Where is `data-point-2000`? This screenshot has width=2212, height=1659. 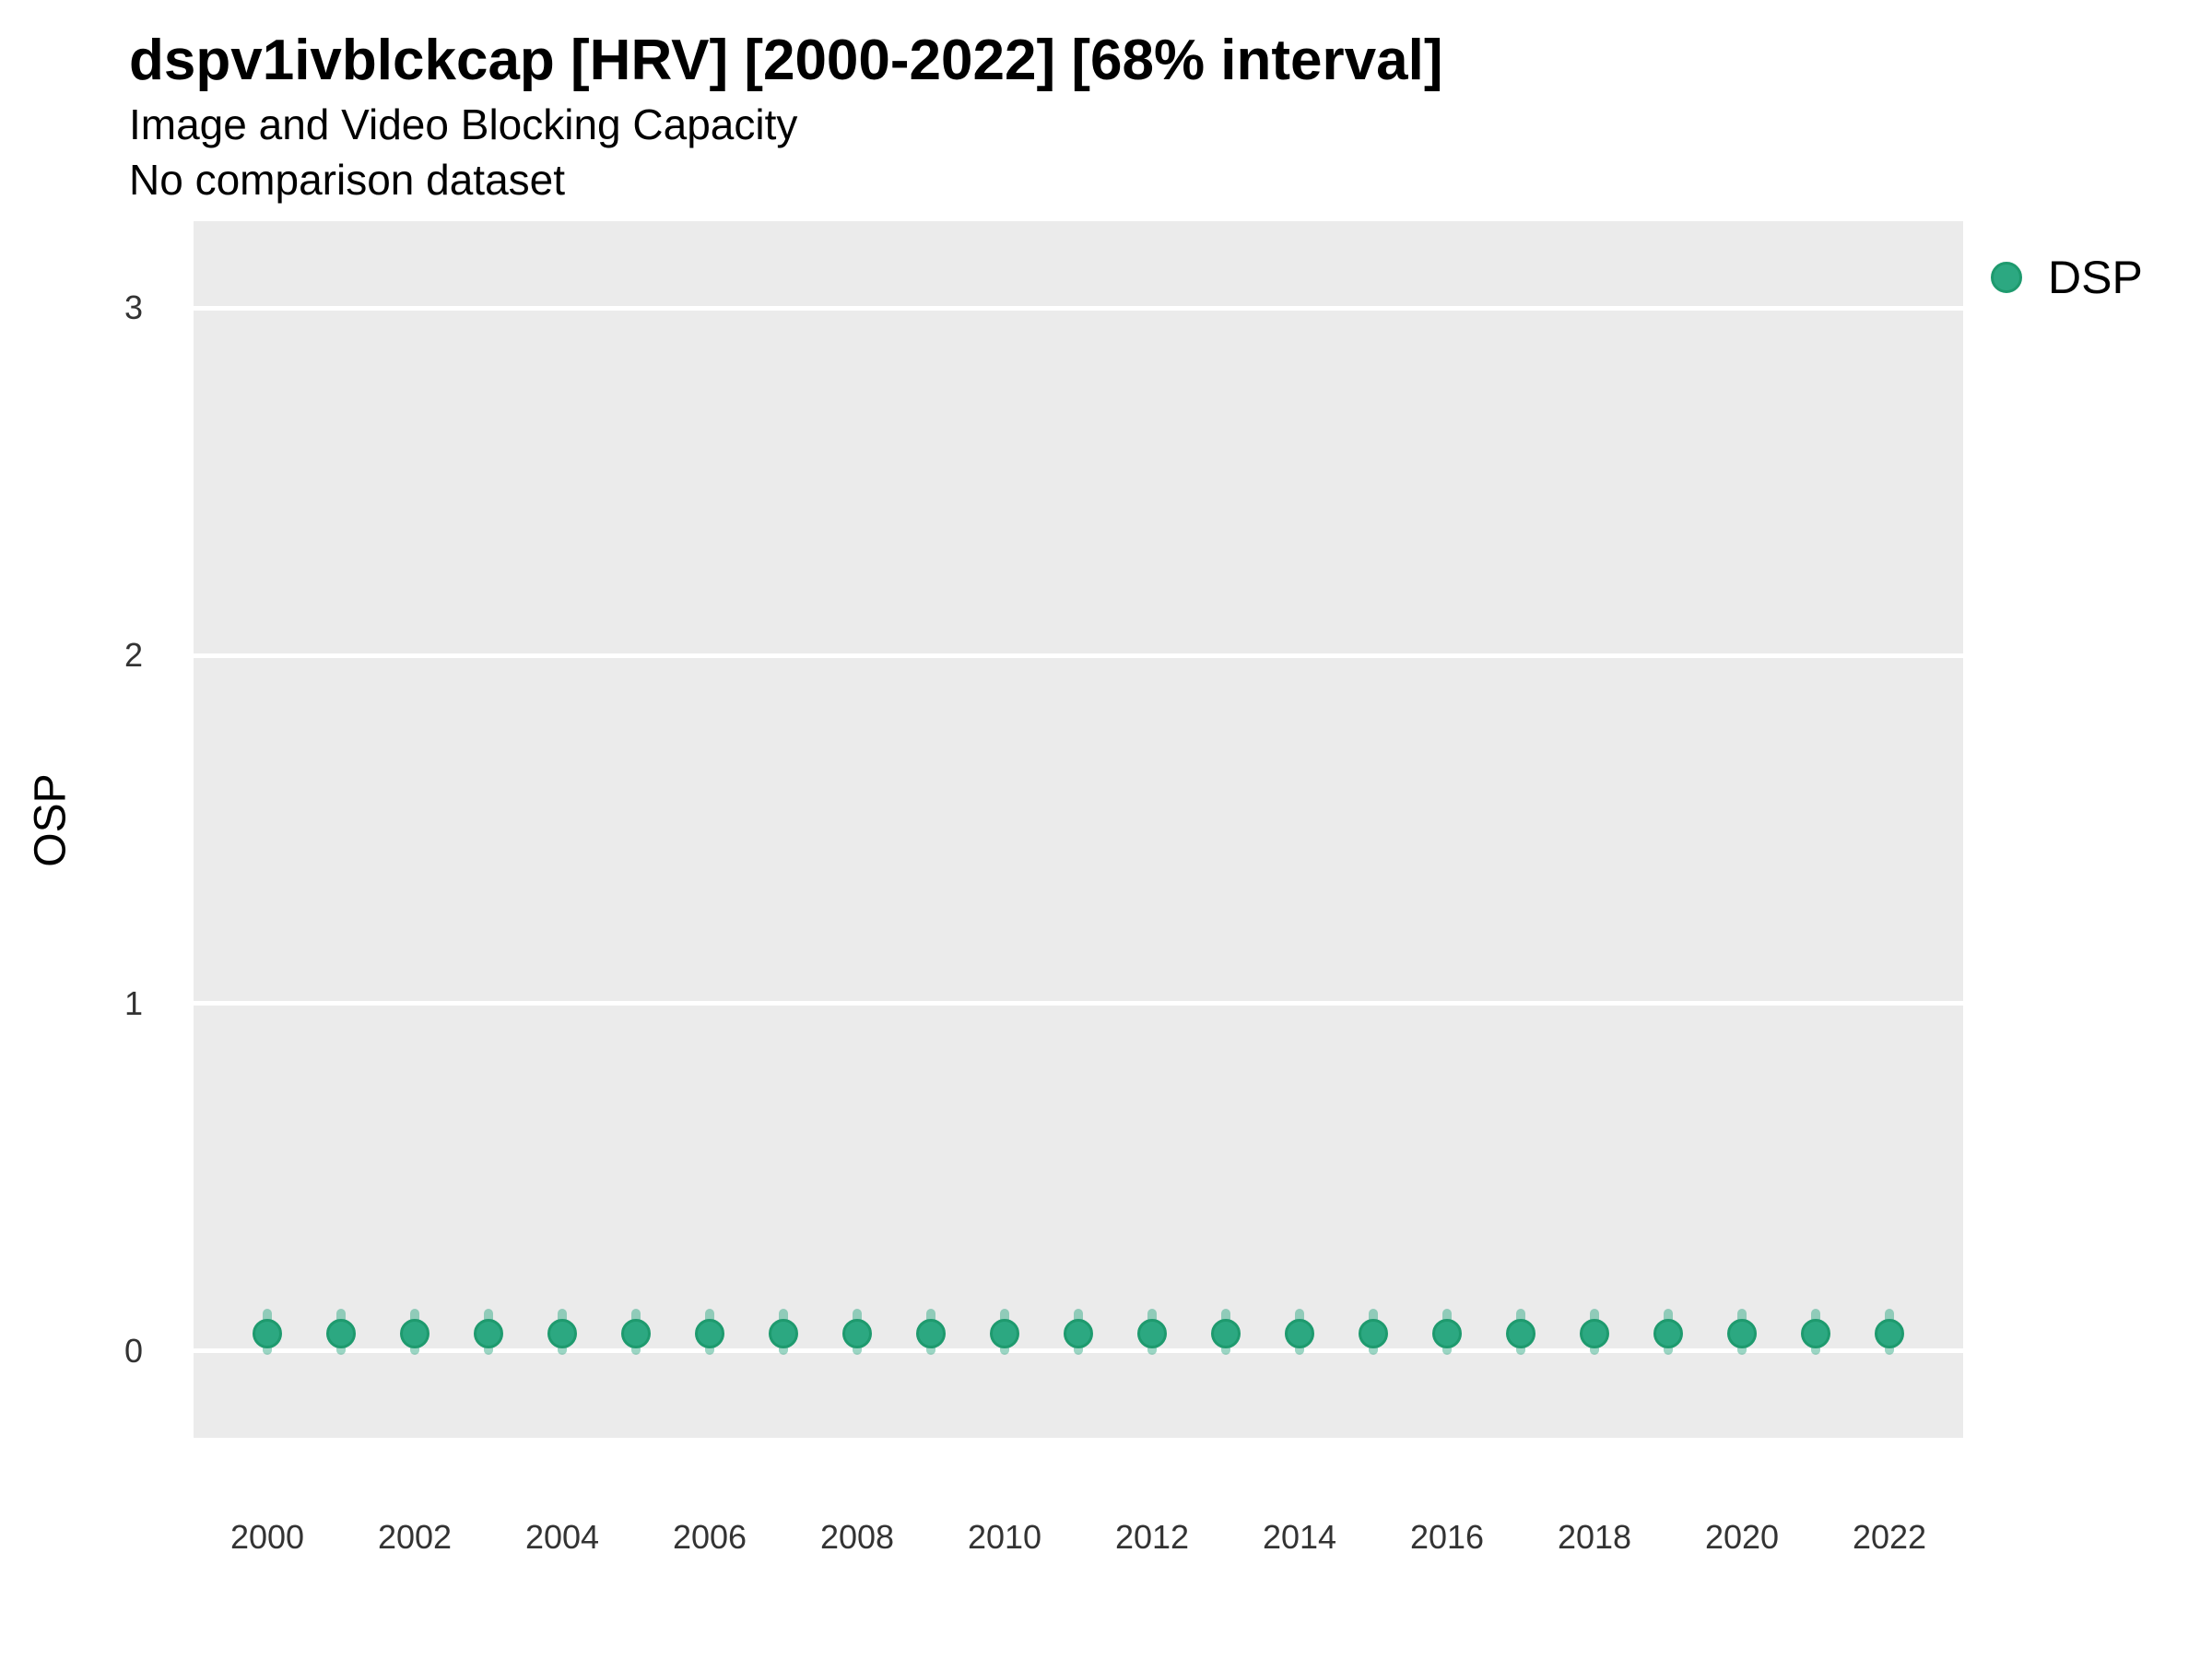 data-point-2000 is located at coordinates (267, 1333).